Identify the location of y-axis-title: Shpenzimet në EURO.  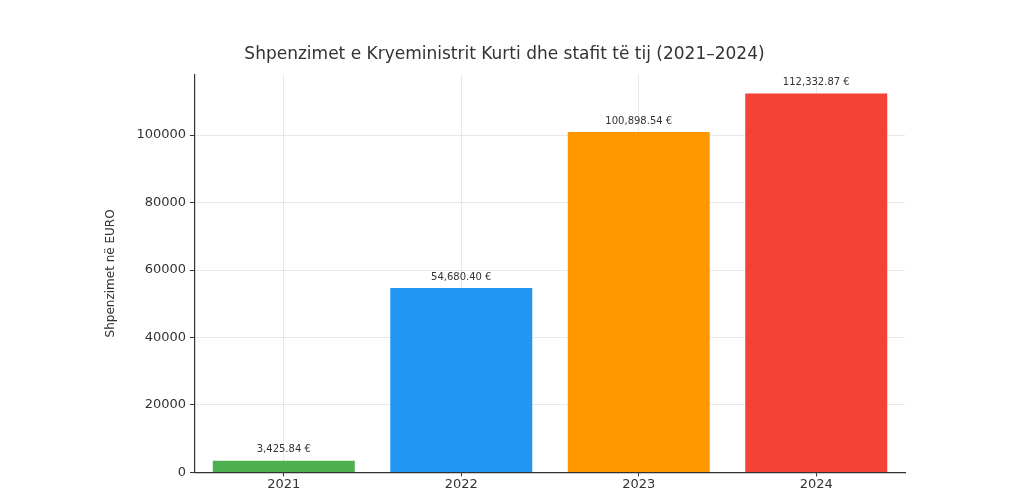
(110, 273).